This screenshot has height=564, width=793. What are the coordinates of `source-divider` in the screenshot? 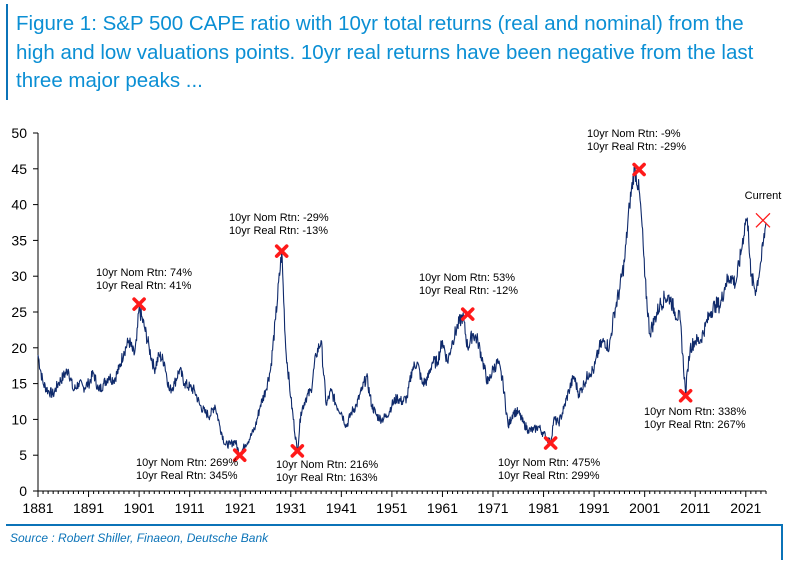 It's located at (393, 525).